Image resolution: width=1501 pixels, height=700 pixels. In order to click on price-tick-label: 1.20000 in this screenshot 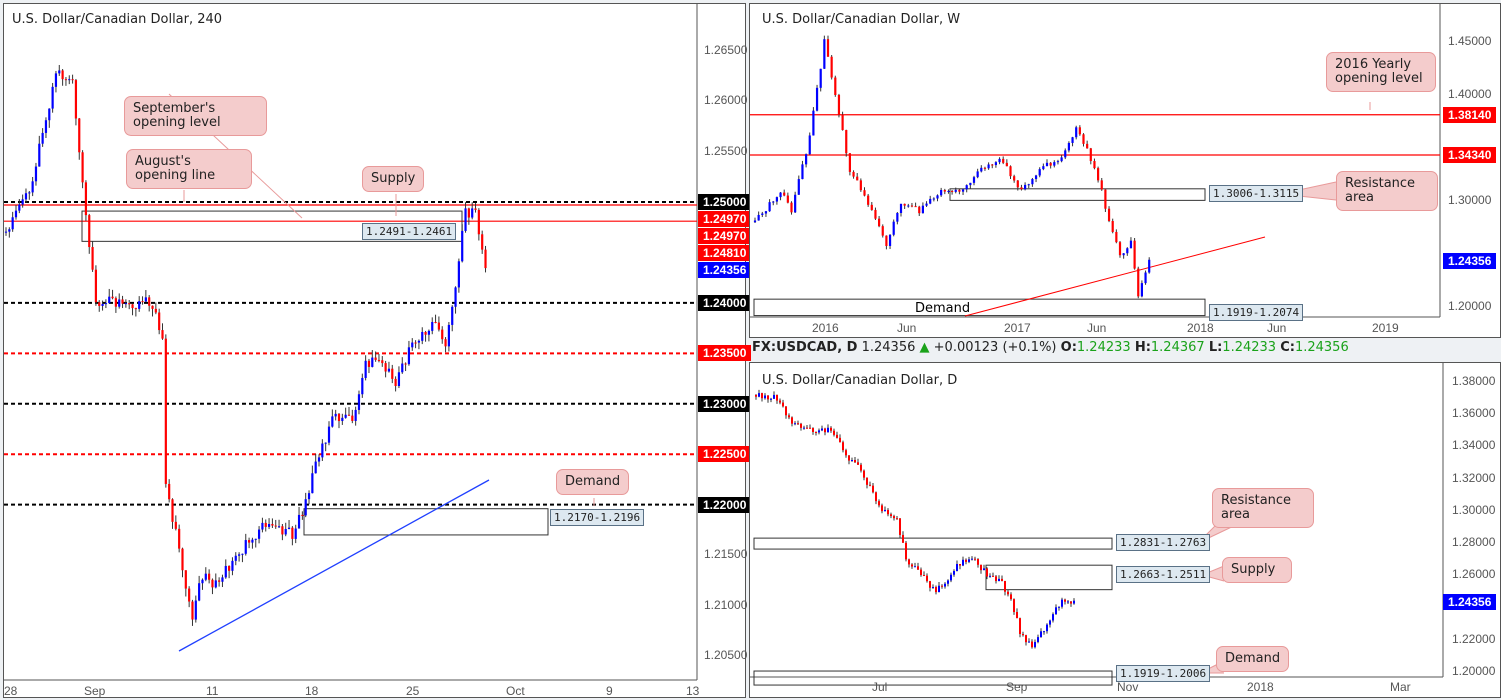, I will do `click(1474, 671)`.